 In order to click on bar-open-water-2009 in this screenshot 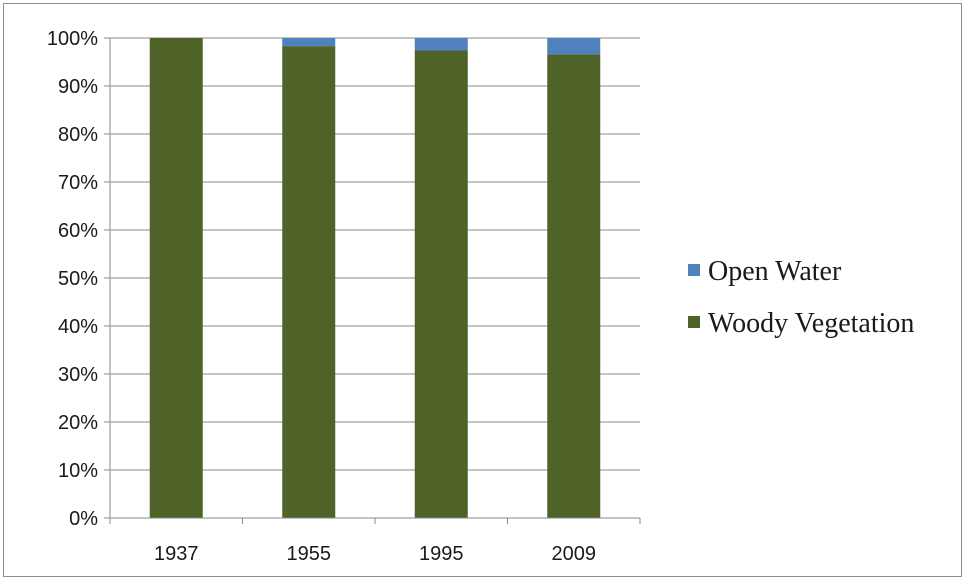, I will do `click(574, 46)`.